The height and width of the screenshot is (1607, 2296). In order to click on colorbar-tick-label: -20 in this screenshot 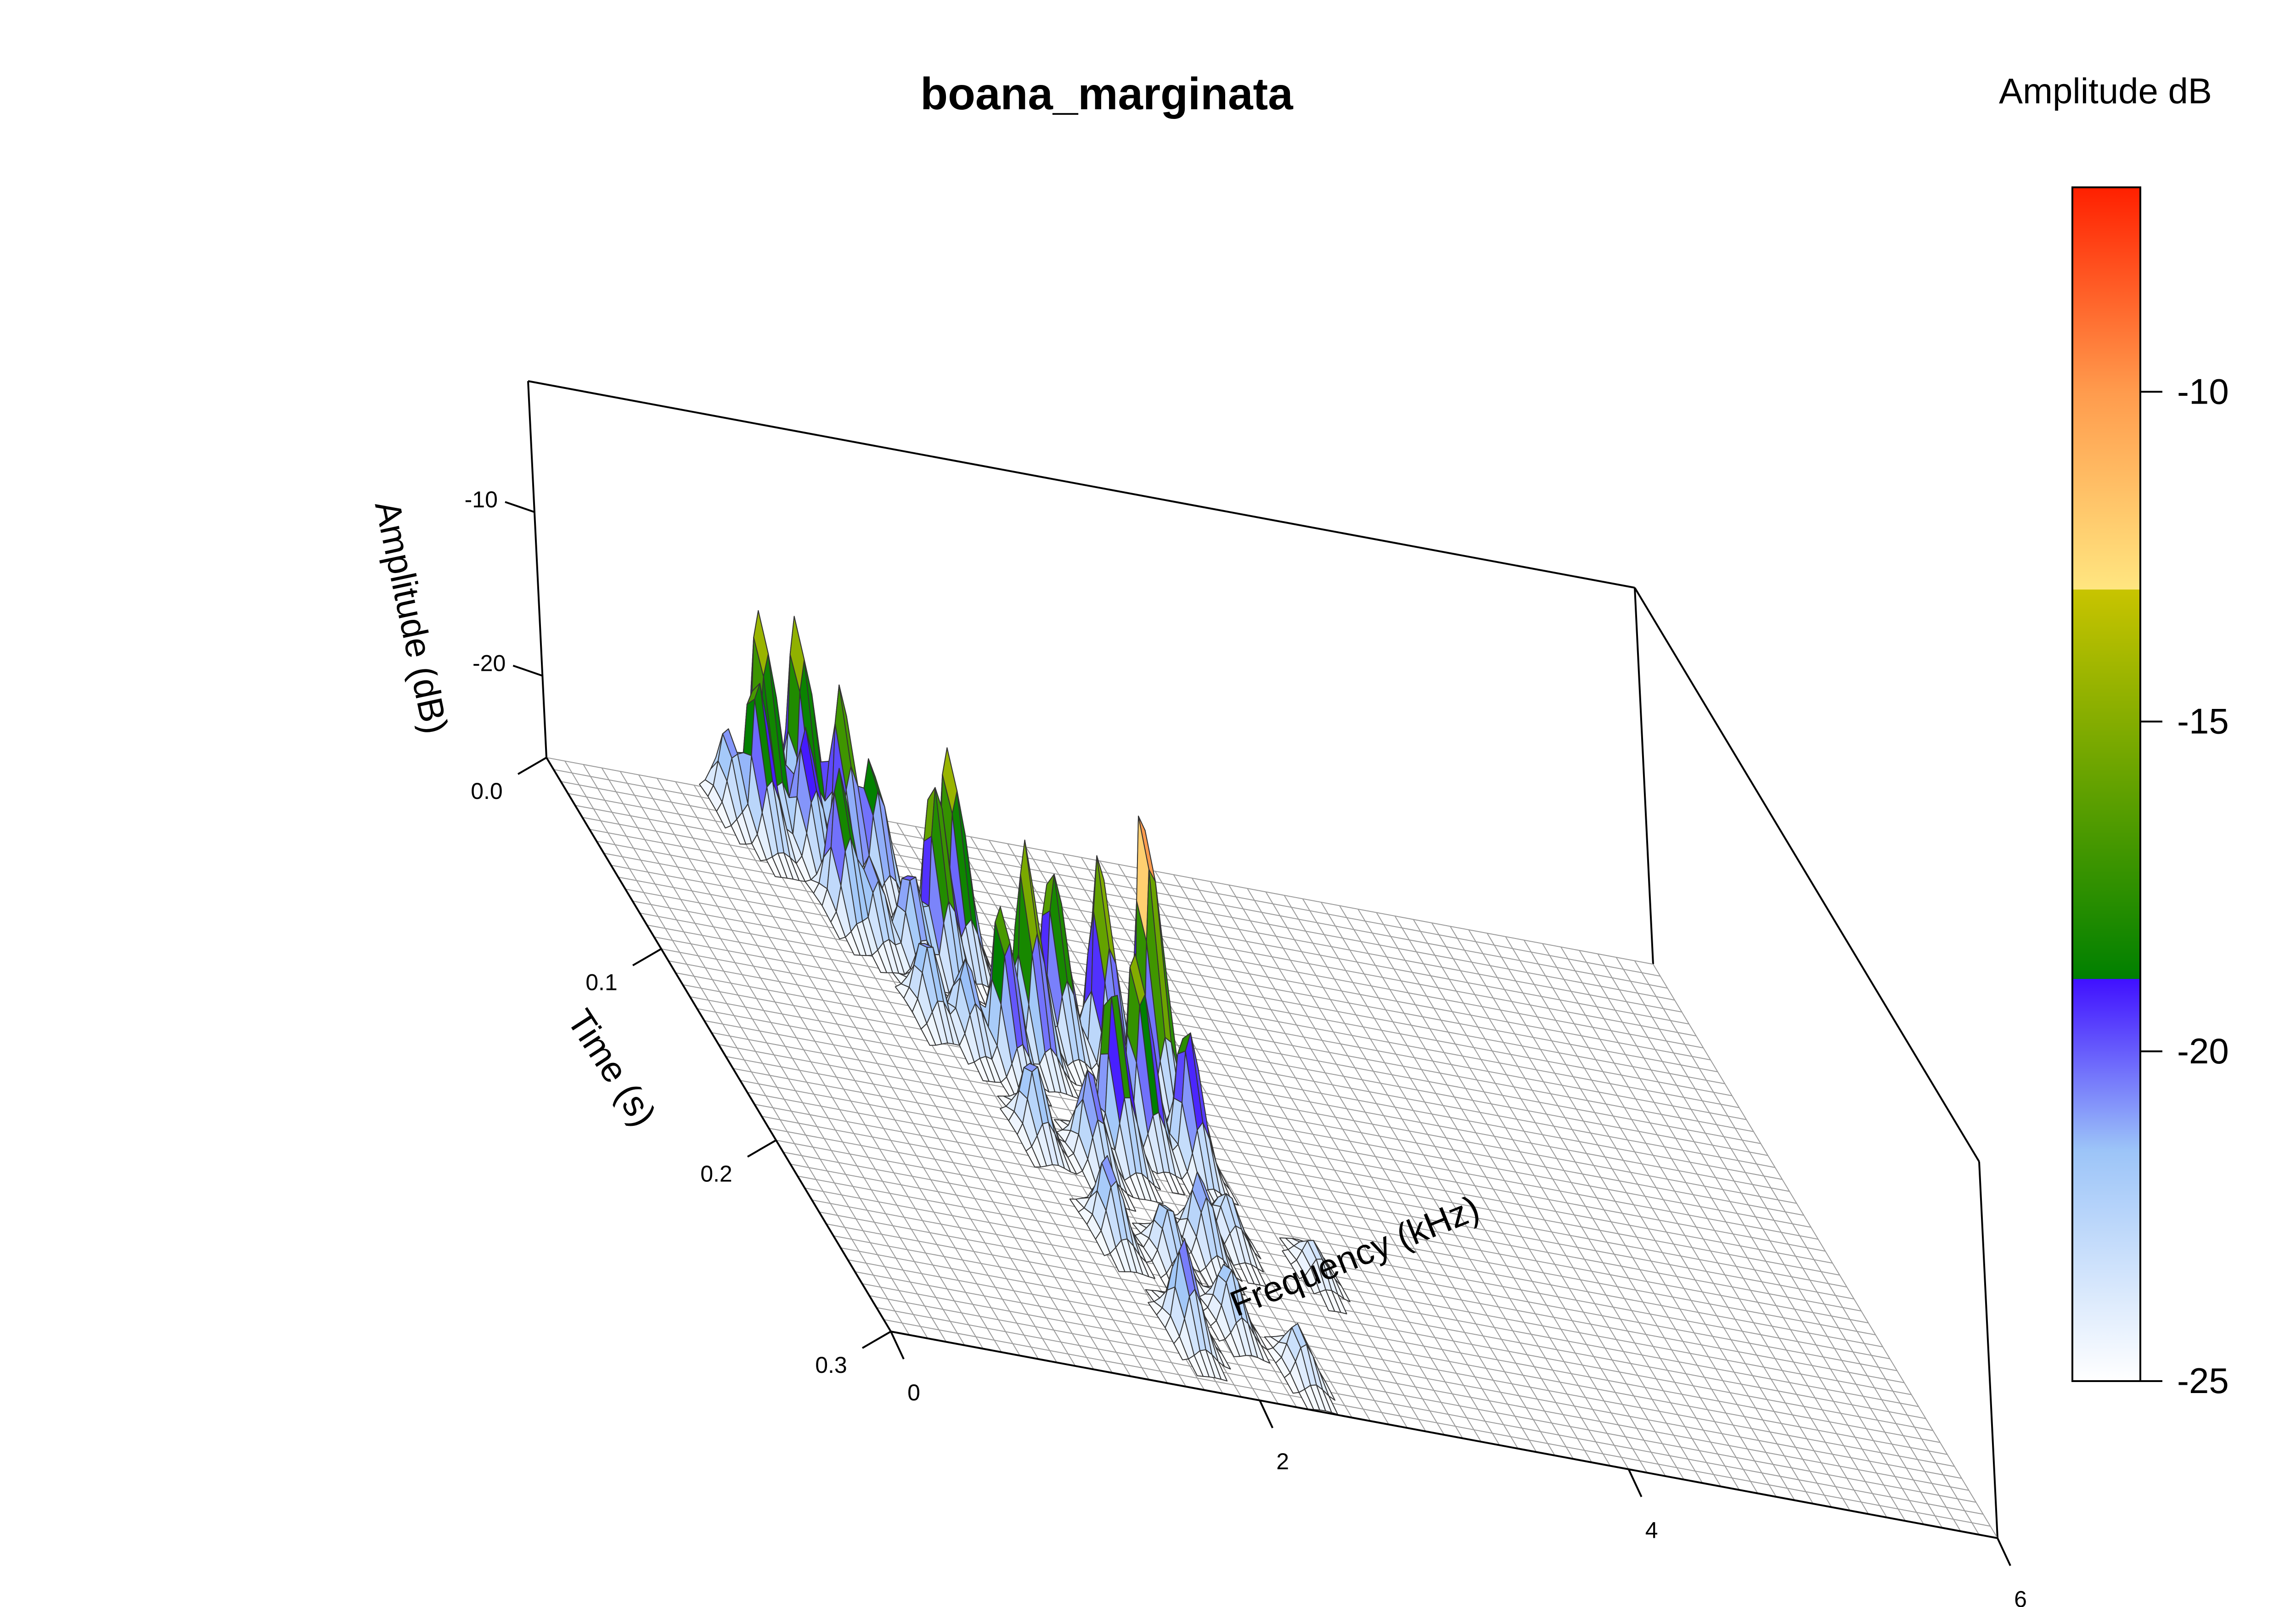, I will do `click(2203, 1051)`.